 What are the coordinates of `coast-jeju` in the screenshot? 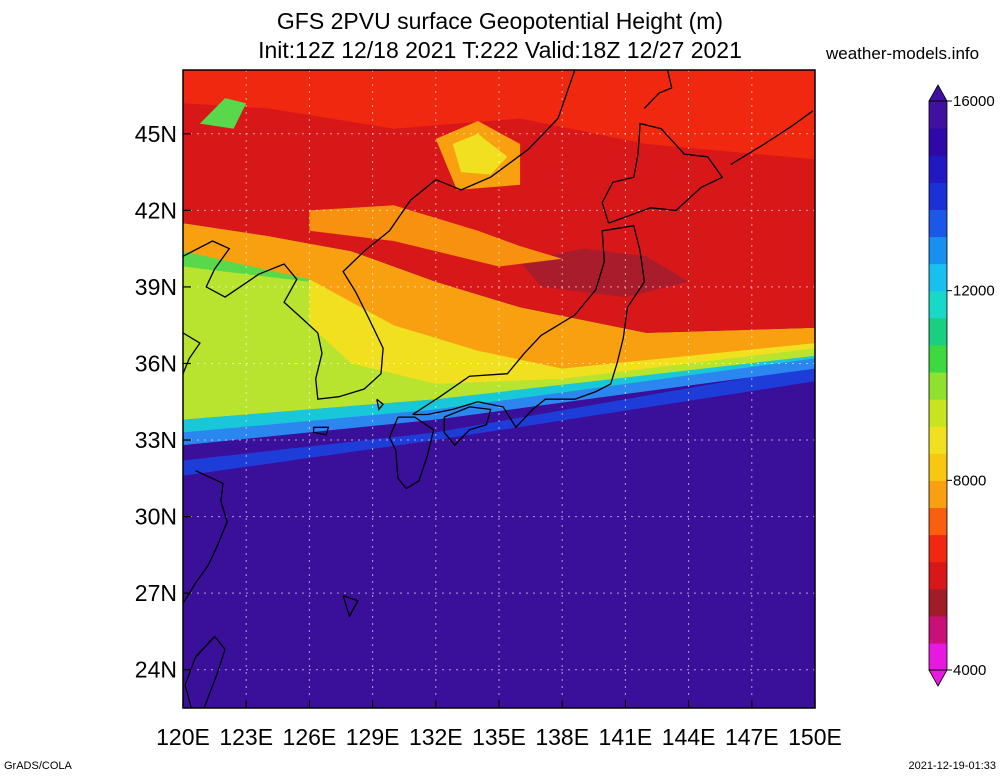 It's located at (321, 431).